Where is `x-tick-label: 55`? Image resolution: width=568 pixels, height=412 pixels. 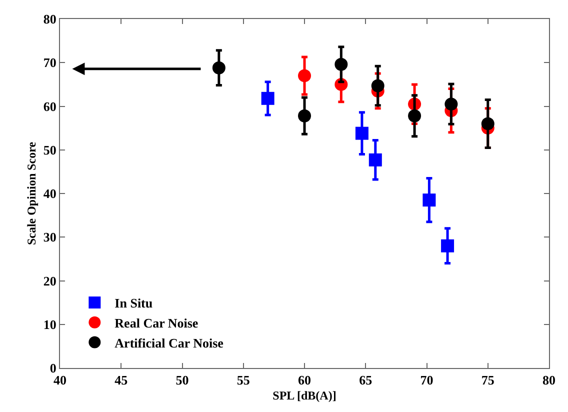 x-tick-label: 55 is located at coordinates (243, 380).